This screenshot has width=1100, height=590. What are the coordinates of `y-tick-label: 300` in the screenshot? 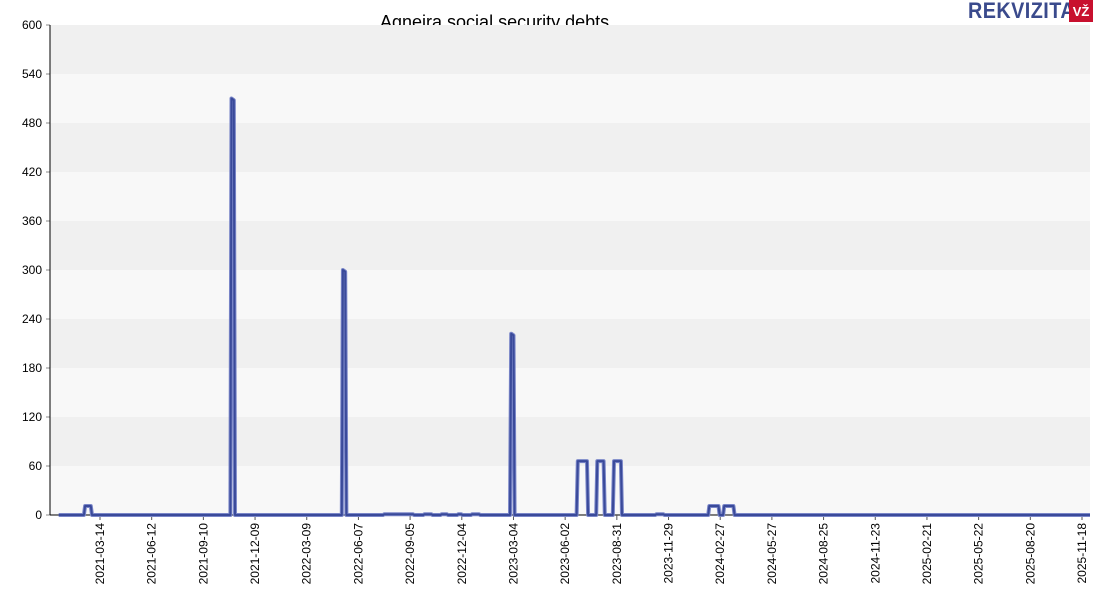 It's located at (32, 270).